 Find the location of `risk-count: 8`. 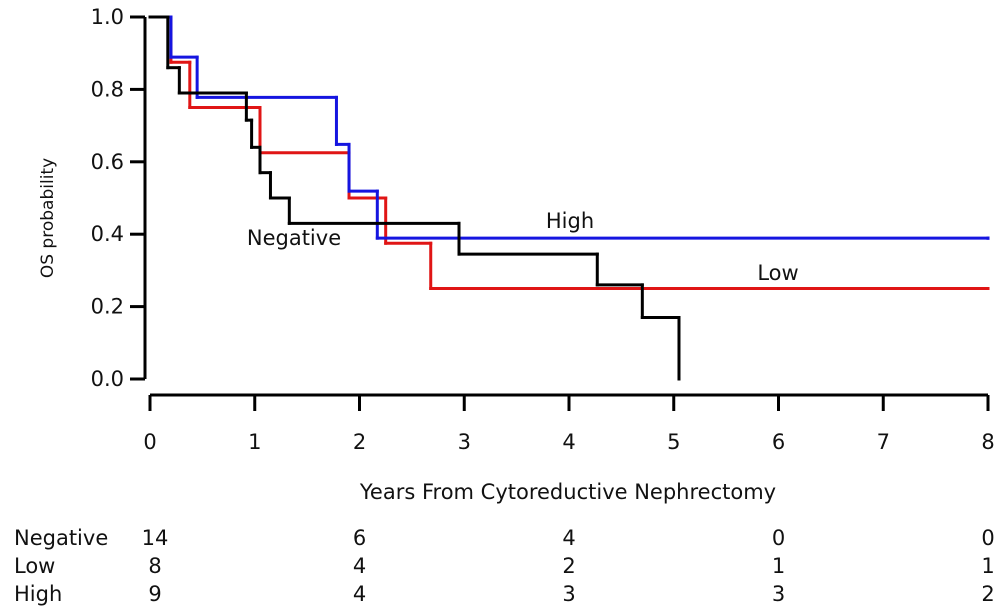

risk-count: 8 is located at coordinates (154, 566).